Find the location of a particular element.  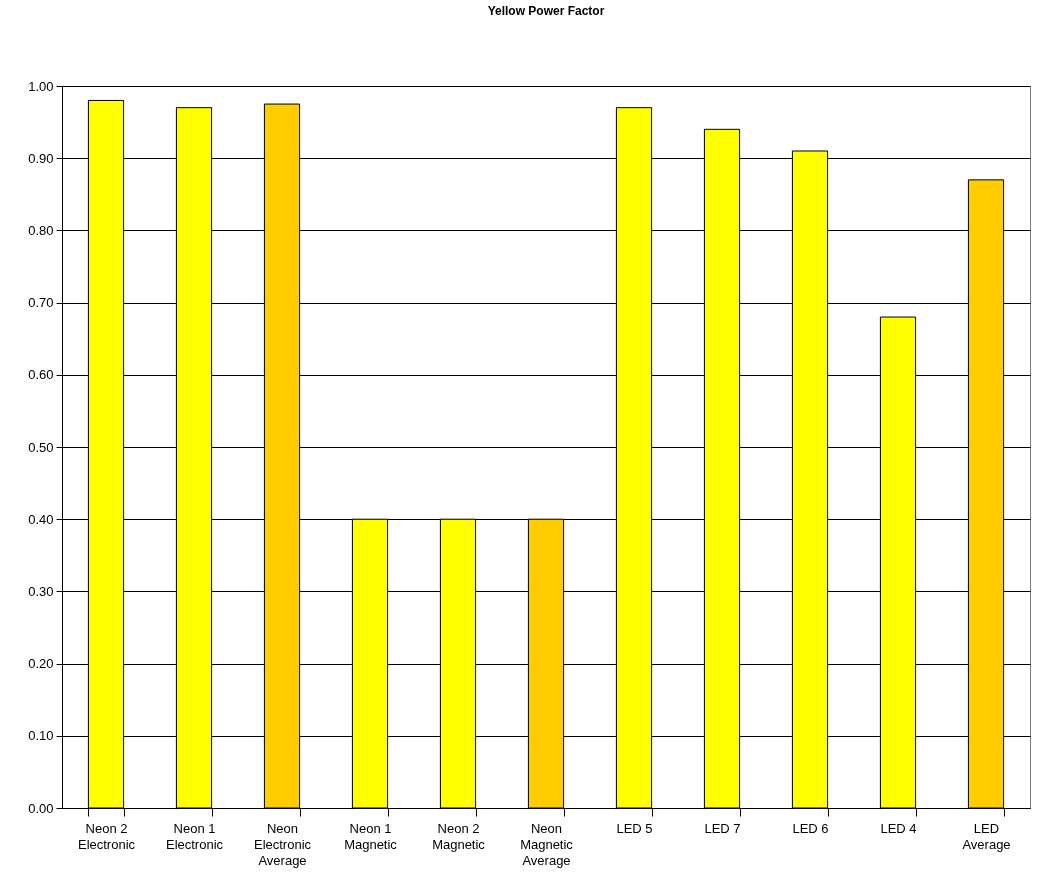

y-tick-label: 1.00 is located at coordinates (41, 86).